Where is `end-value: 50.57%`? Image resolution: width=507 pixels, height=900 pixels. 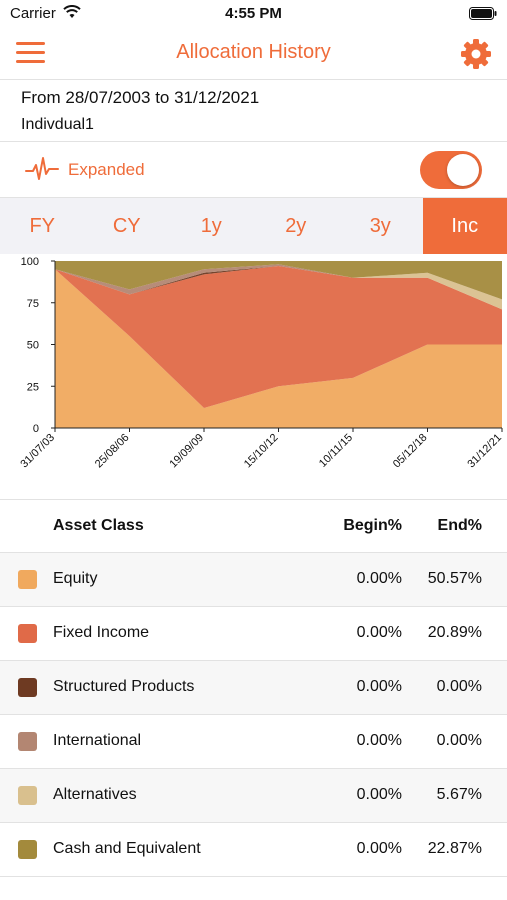 end-value: 50.57% is located at coordinates (454, 578).